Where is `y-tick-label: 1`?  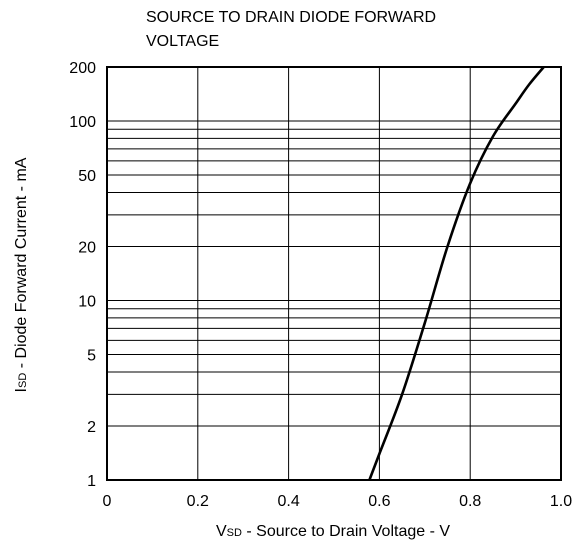 y-tick-label: 1 is located at coordinates (91, 481).